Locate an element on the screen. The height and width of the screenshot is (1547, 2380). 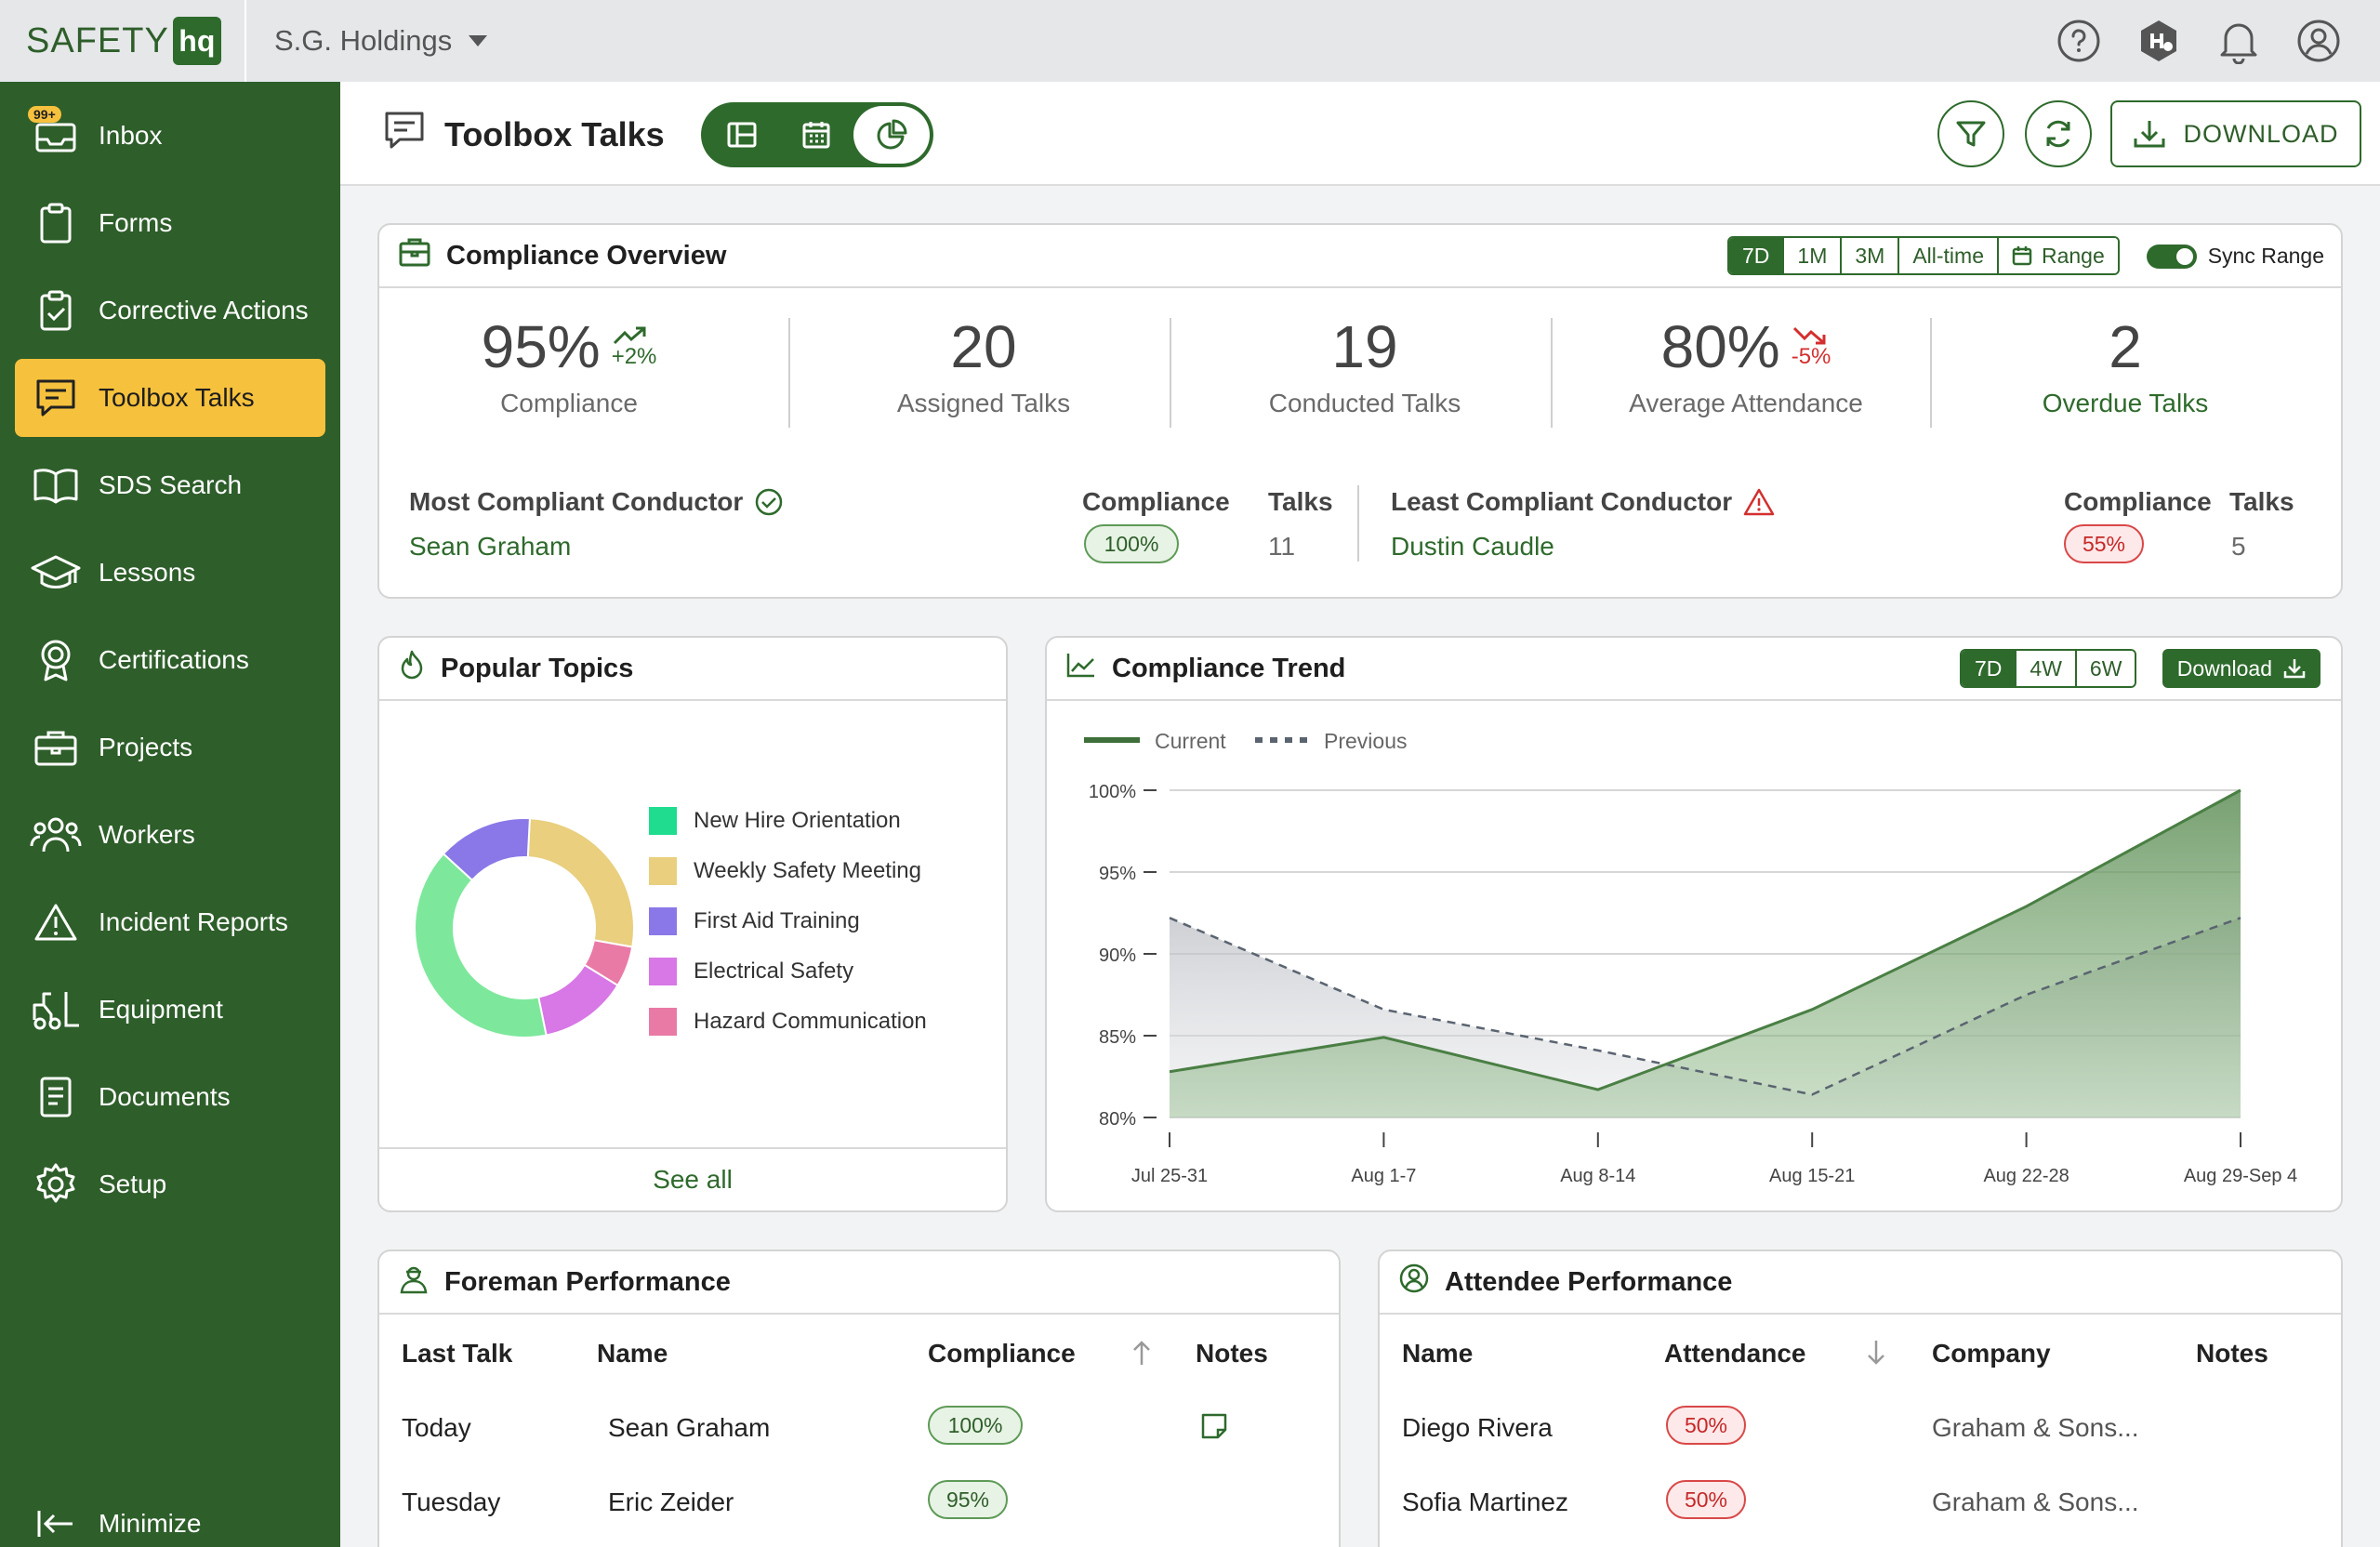
gear-icon is located at coordinates (56, 1184).